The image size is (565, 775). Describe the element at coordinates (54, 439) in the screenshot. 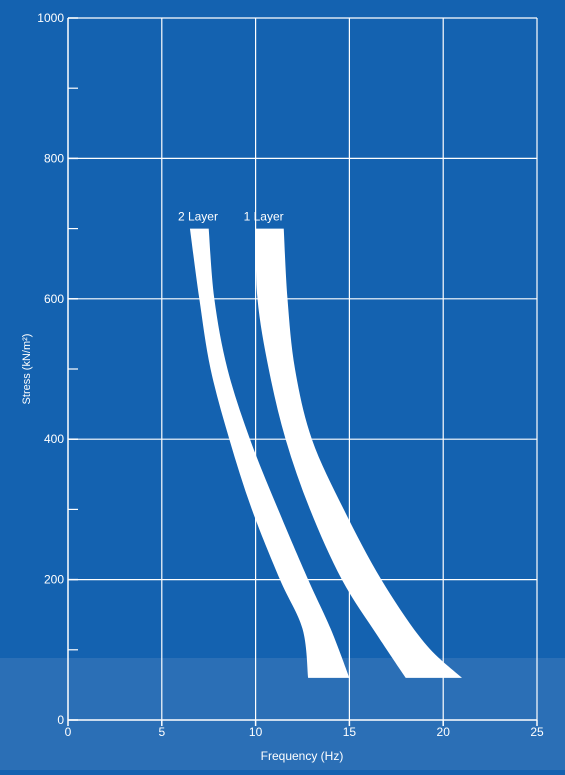

I see `y-tick-label: 400` at that location.